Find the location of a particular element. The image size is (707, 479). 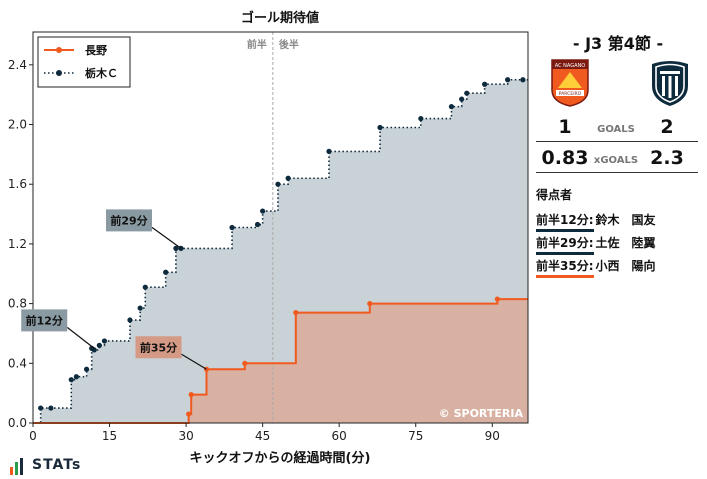

chart-title: ゴール期待値 is located at coordinates (280, 18).